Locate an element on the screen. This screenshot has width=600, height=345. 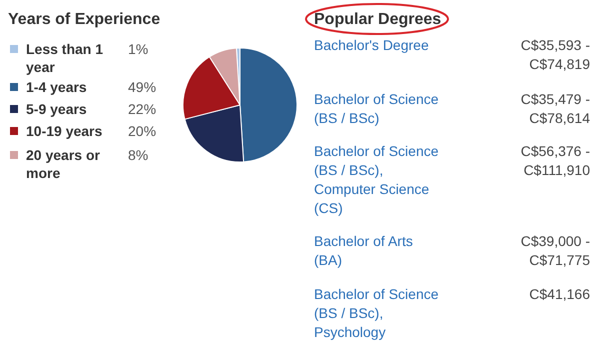
text: Bachelor of Science (BS / BSc), Computer Science (CS) is located at coordinates (377, 180).